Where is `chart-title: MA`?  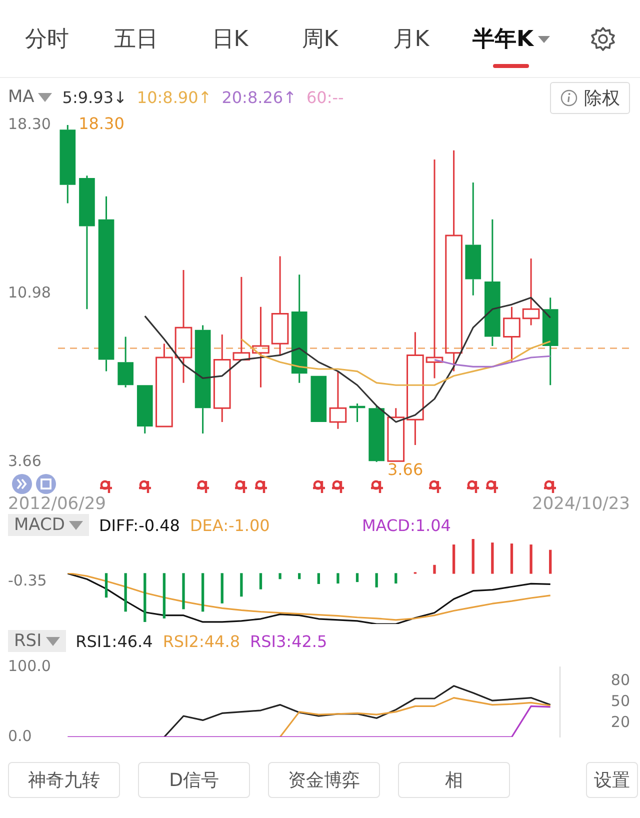 chart-title: MA is located at coordinates (21, 97).